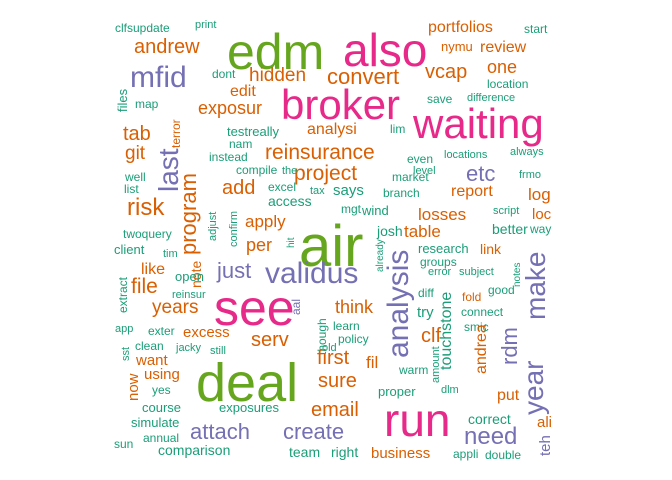 Image resolution: width=672 pixels, height=480 pixels. What do you see at coordinates (401, 193) in the screenshot?
I see `word: branch` at bounding box center [401, 193].